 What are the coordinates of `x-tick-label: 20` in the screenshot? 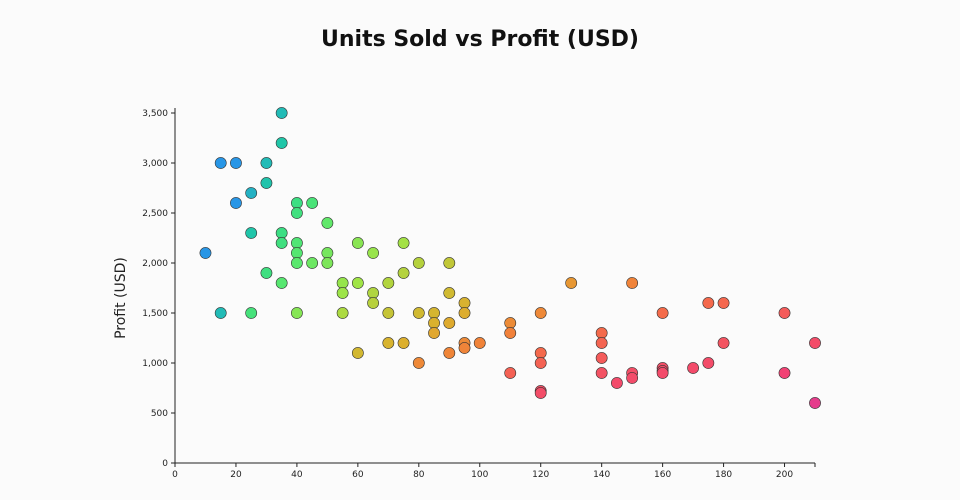 It's located at (236, 475).